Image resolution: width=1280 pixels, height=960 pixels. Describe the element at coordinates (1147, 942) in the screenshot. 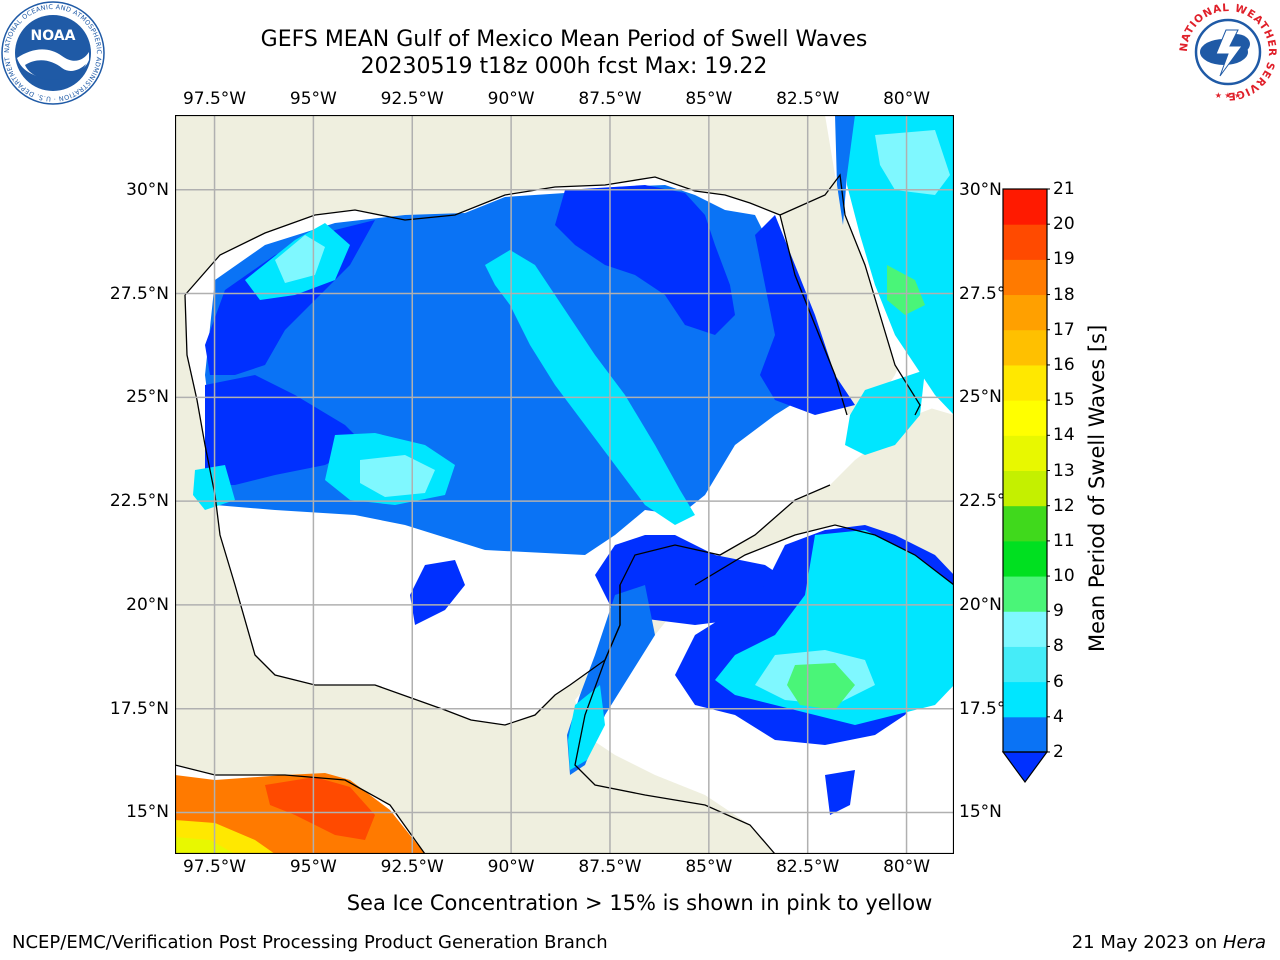

I see `footer-date: 21 May 2023 on` at that location.